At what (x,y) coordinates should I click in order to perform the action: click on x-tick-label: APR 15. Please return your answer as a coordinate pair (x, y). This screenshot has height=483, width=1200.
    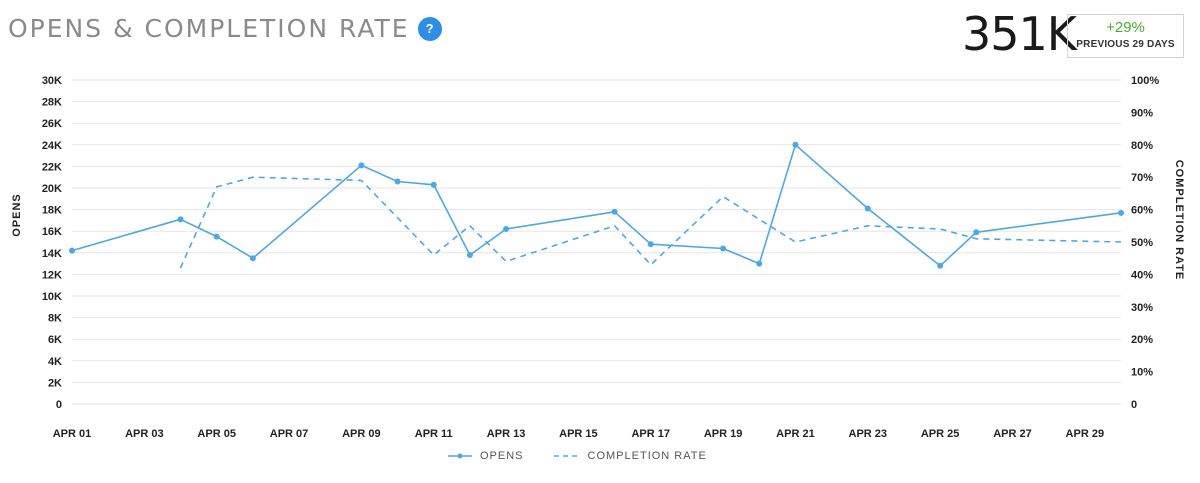
    Looking at the image, I should click on (578, 434).